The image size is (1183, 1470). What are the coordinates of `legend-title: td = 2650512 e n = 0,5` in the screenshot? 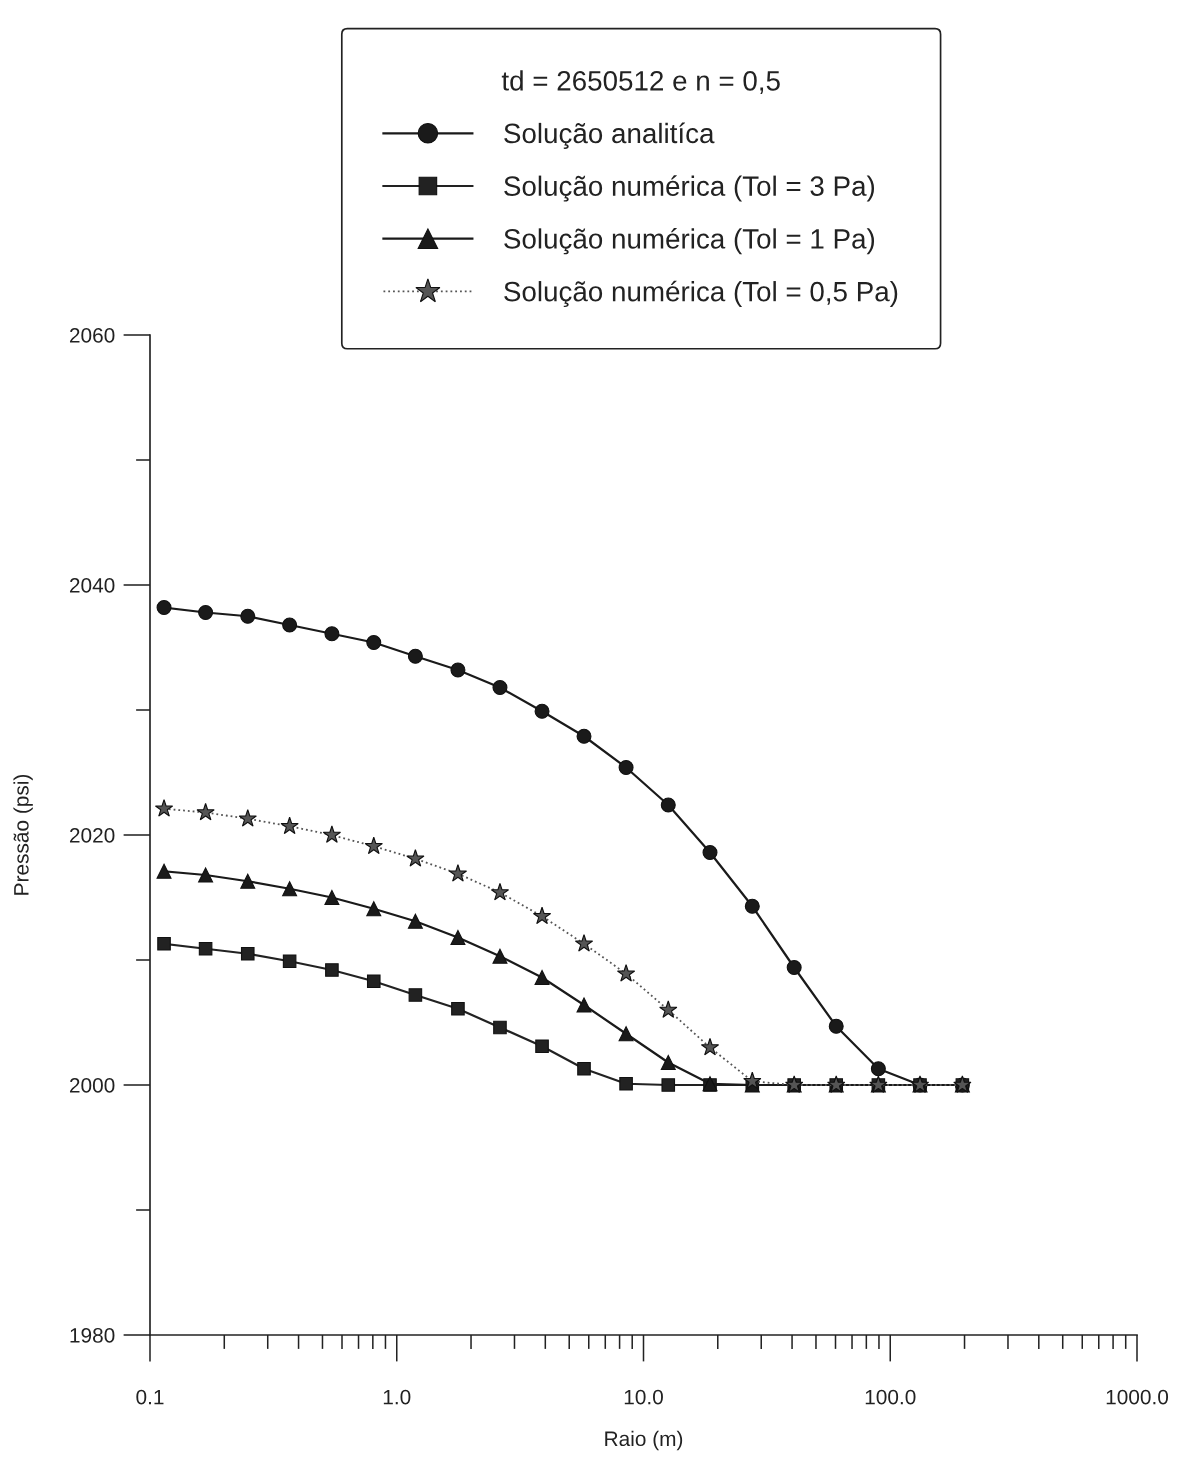 It's located at (640, 82).